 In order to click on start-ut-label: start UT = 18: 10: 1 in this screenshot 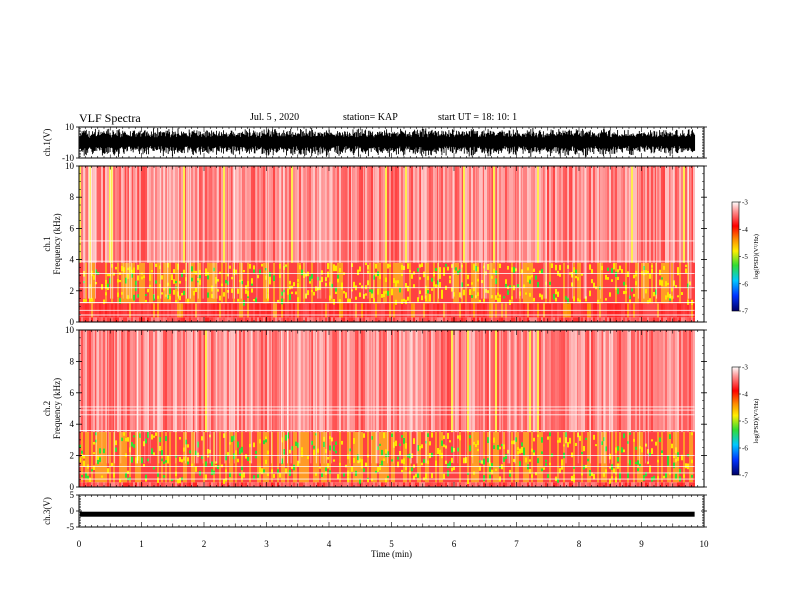, I will do `click(478, 117)`.